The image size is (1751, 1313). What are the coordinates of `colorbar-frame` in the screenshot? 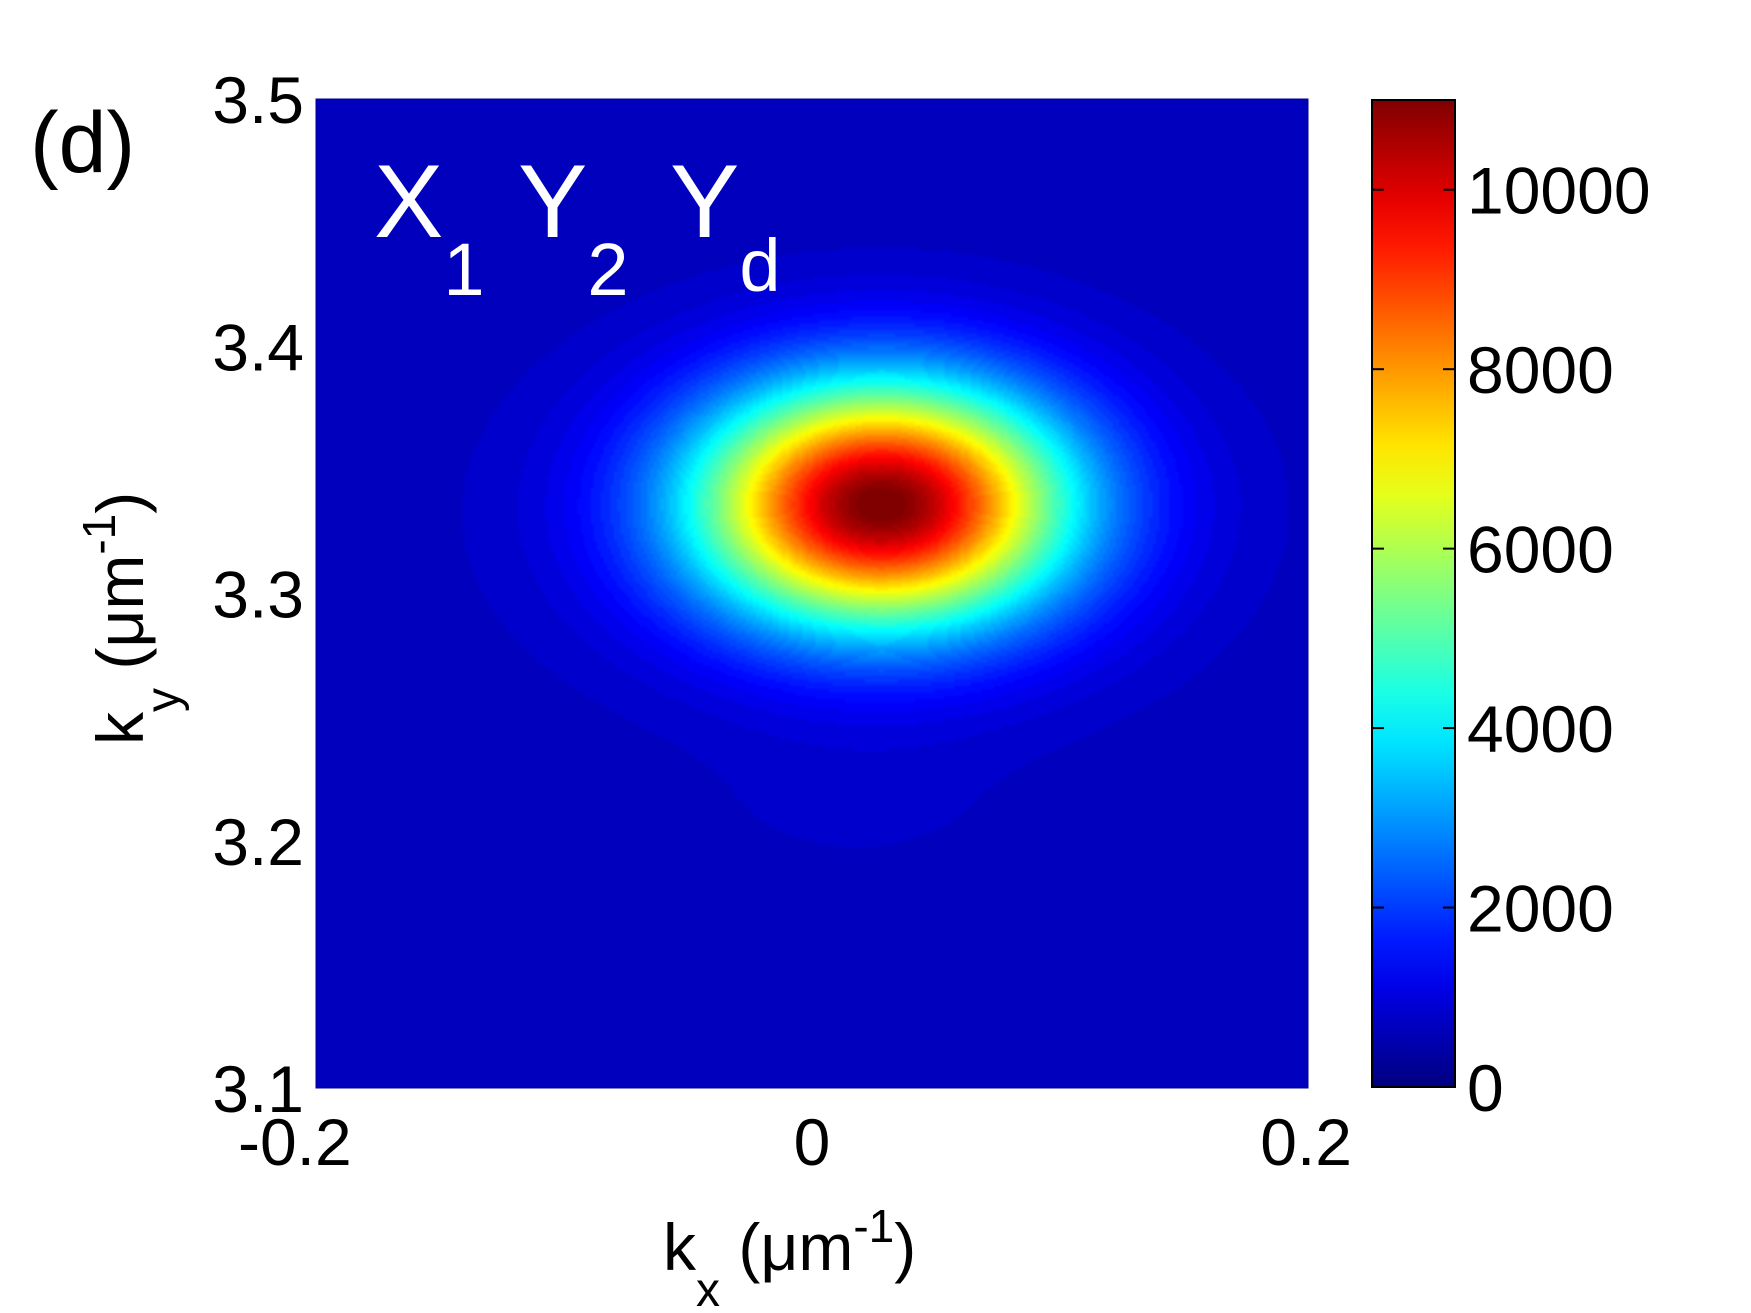 It's located at (1413, 593).